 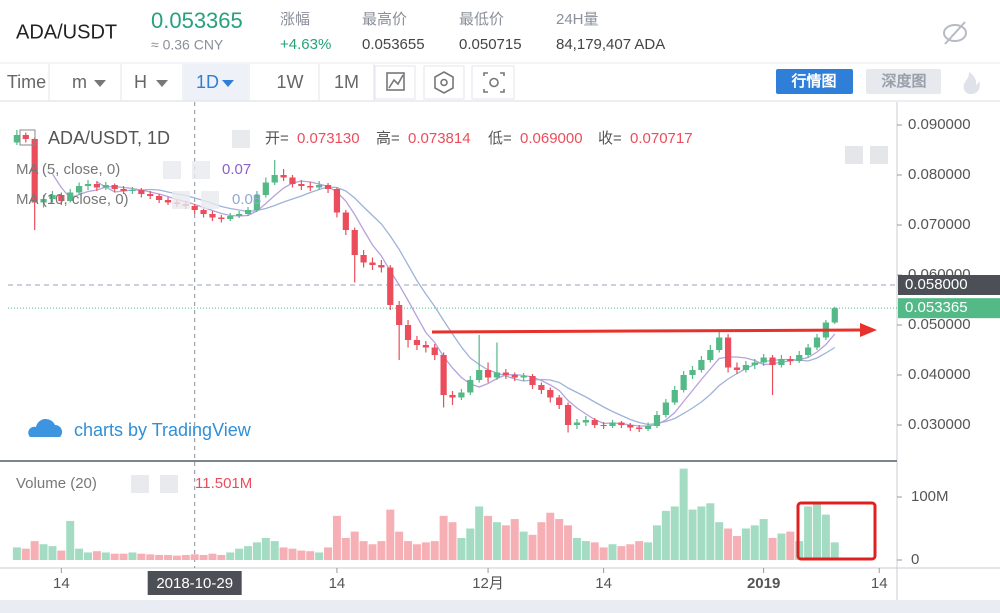 What do you see at coordinates (936, 307) in the screenshot?
I see `last-price-label: 0.053365` at bounding box center [936, 307].